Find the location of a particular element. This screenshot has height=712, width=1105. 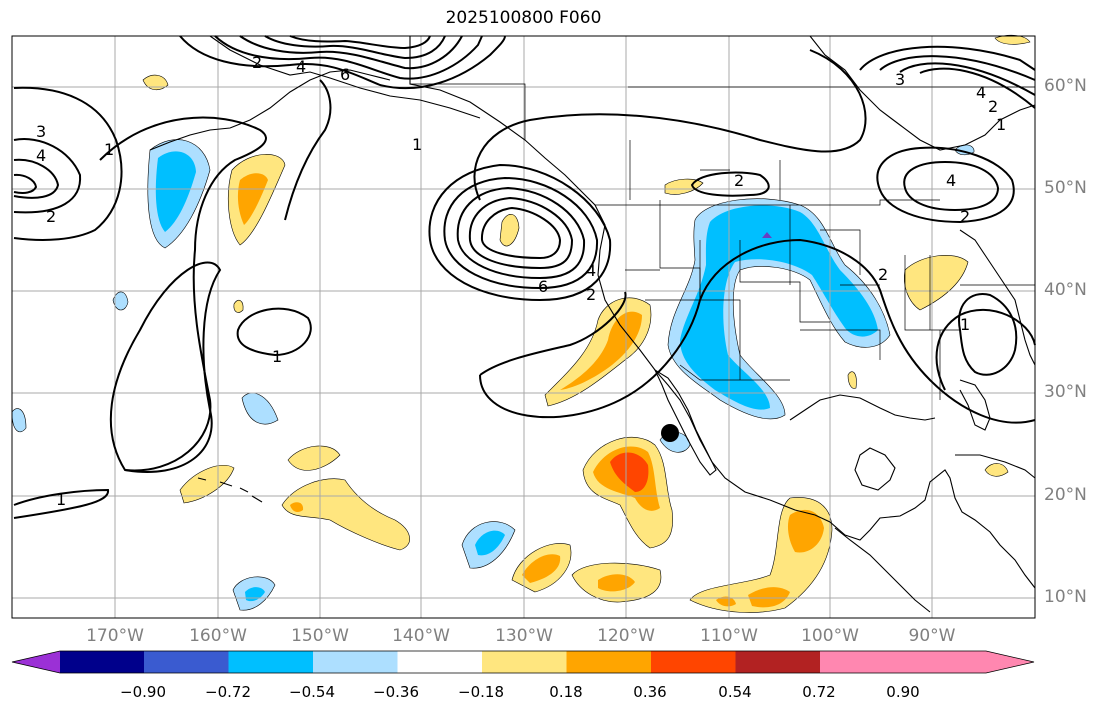

east-coast is located at coordinates (997, 297).